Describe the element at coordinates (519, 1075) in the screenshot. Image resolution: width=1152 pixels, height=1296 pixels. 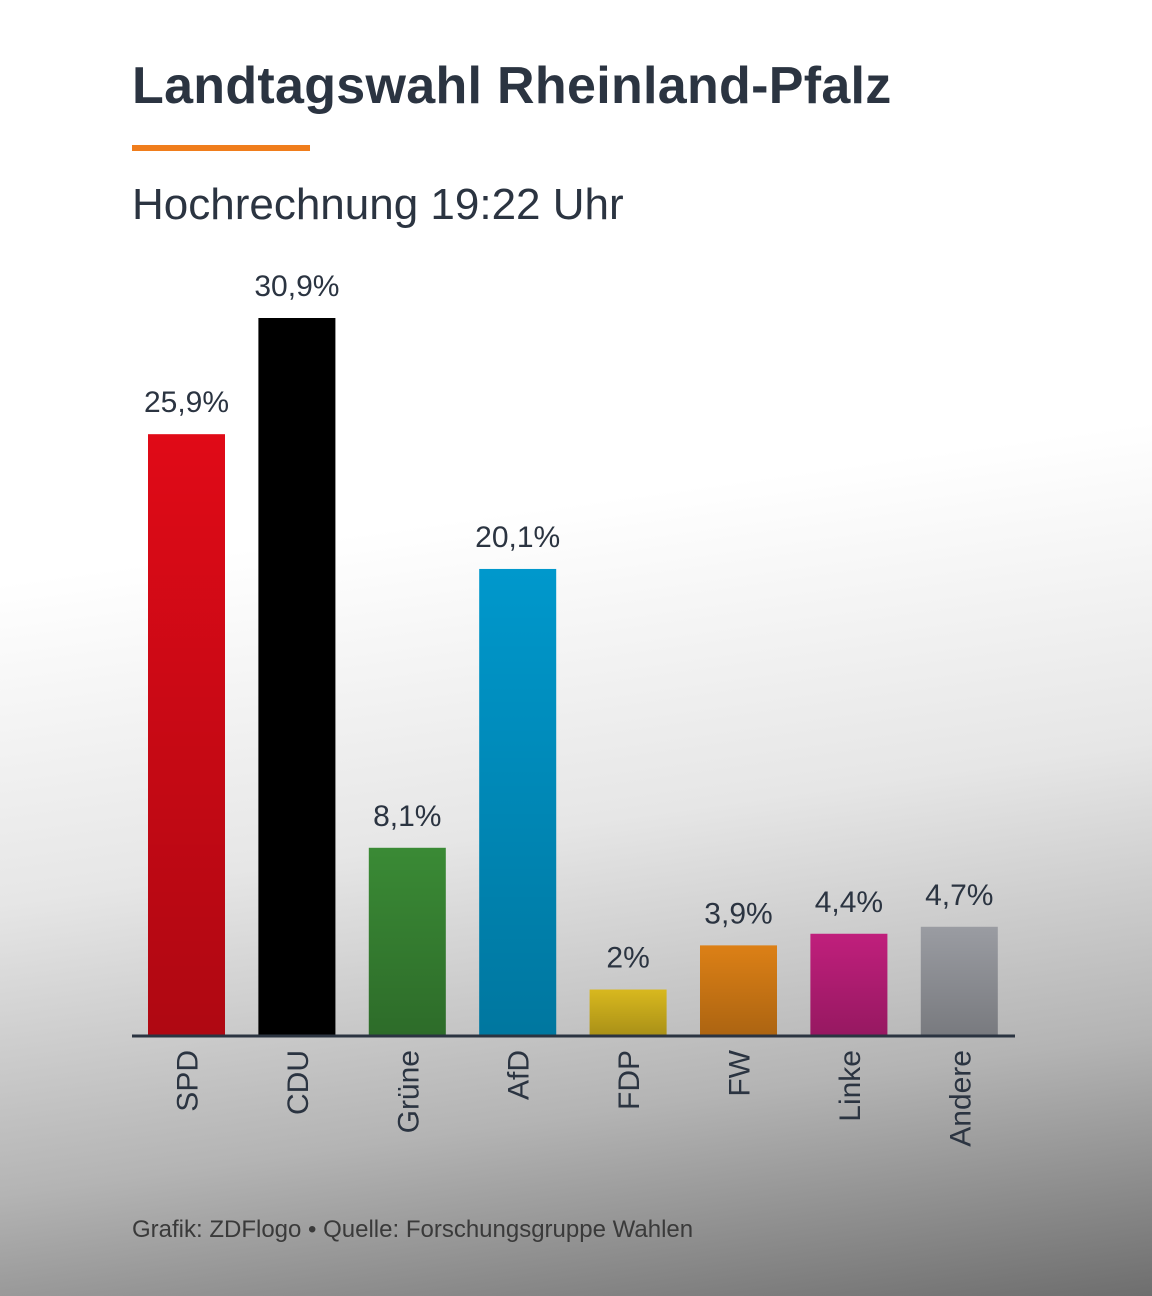
I see `category-label: AfD` at that location.